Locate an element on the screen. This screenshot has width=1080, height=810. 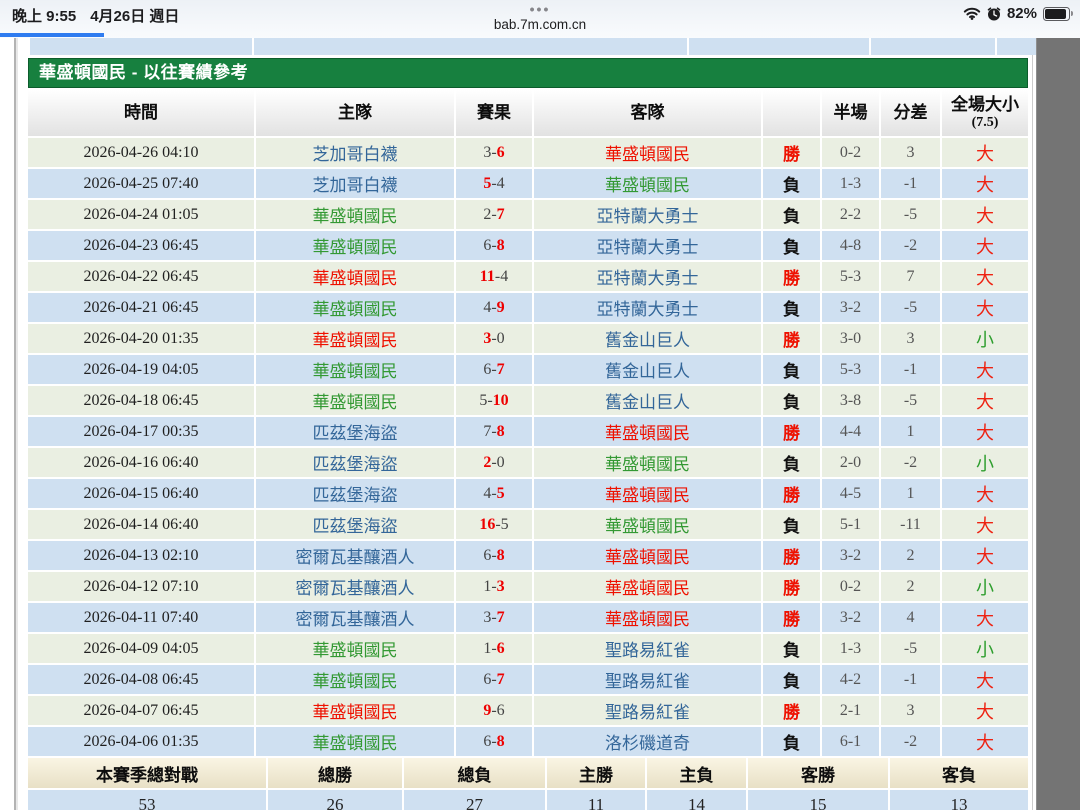
result-row: 2026-04-22 06:45 華盛頓國民 11-4 亞特蘭大勇士勝 5-3 7 大 is located at coordinates (528, 276).